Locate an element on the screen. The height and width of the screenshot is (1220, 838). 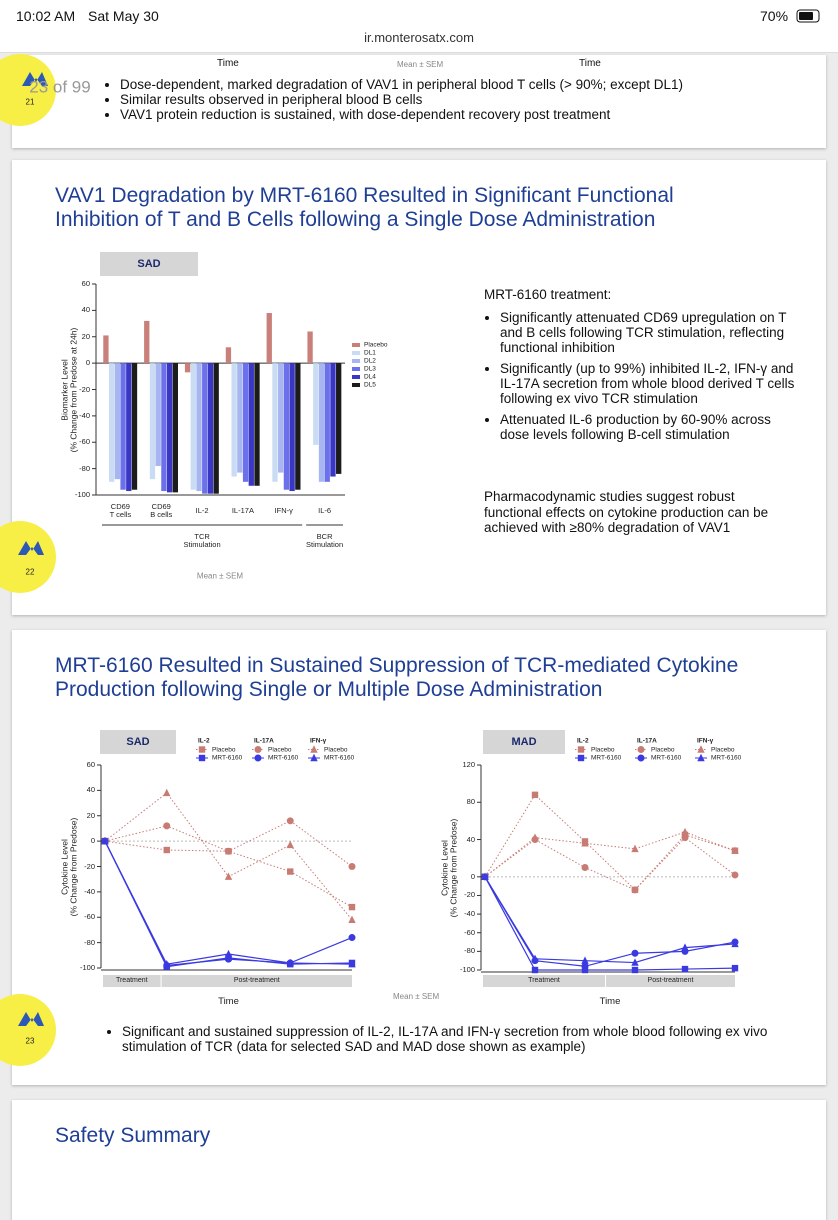
y-tick-label: 40 is located at coordinates (90, 790).